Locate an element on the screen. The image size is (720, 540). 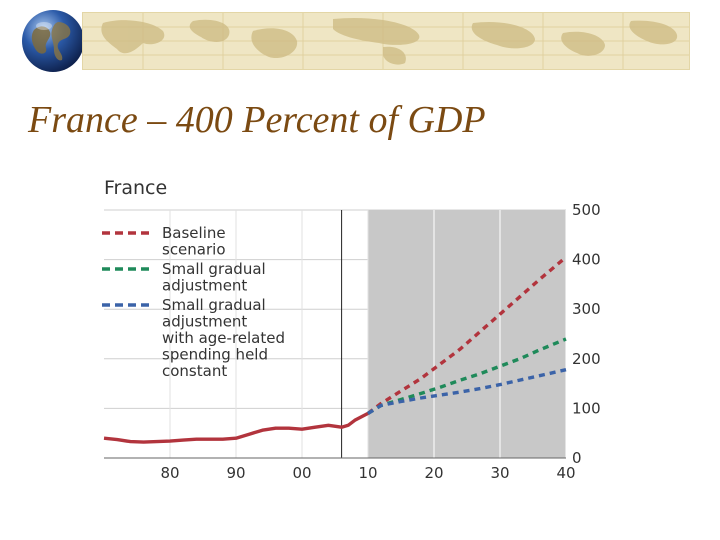
small-adjustment-series-line is located at coordinates (467, 376).